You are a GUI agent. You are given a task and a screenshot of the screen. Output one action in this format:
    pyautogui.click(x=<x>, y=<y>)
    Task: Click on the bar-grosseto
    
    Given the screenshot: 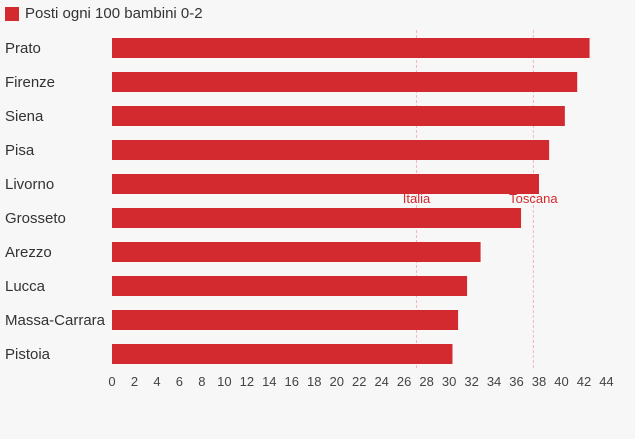 What is the action you would take?
    pyautogui.click(x=317, y=218)
    